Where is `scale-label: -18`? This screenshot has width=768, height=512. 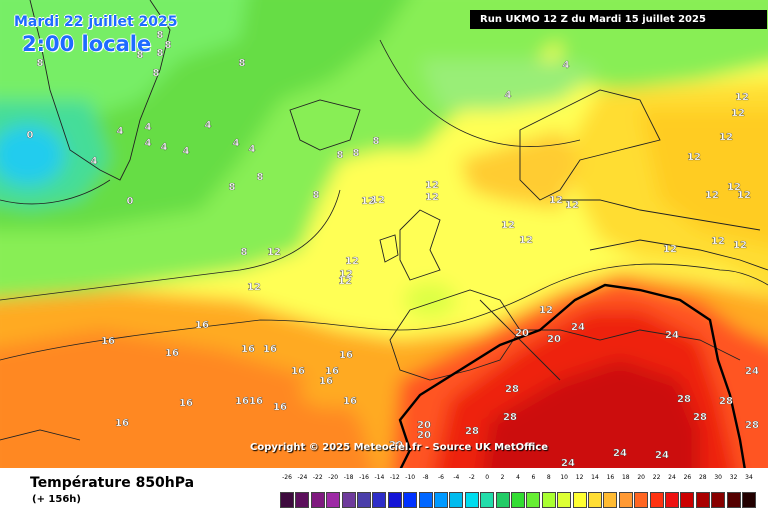
scale-label: -18 is located at coordinates (348, 477).